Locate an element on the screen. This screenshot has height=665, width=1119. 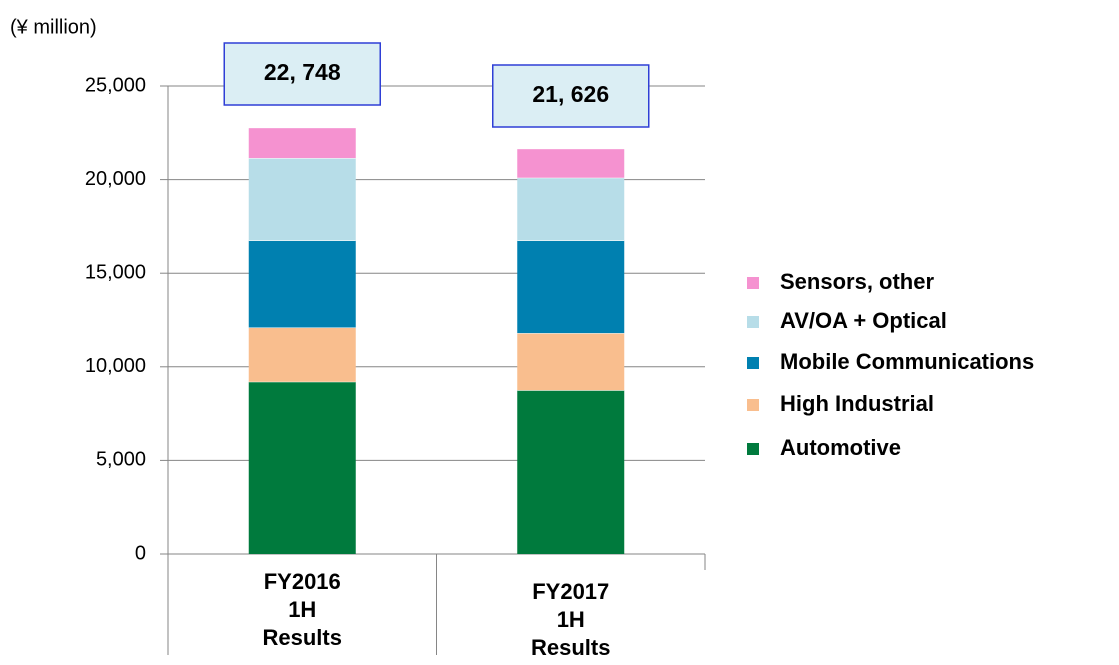
y-tick-label: 5,000 is located at coordinates (121, 460).